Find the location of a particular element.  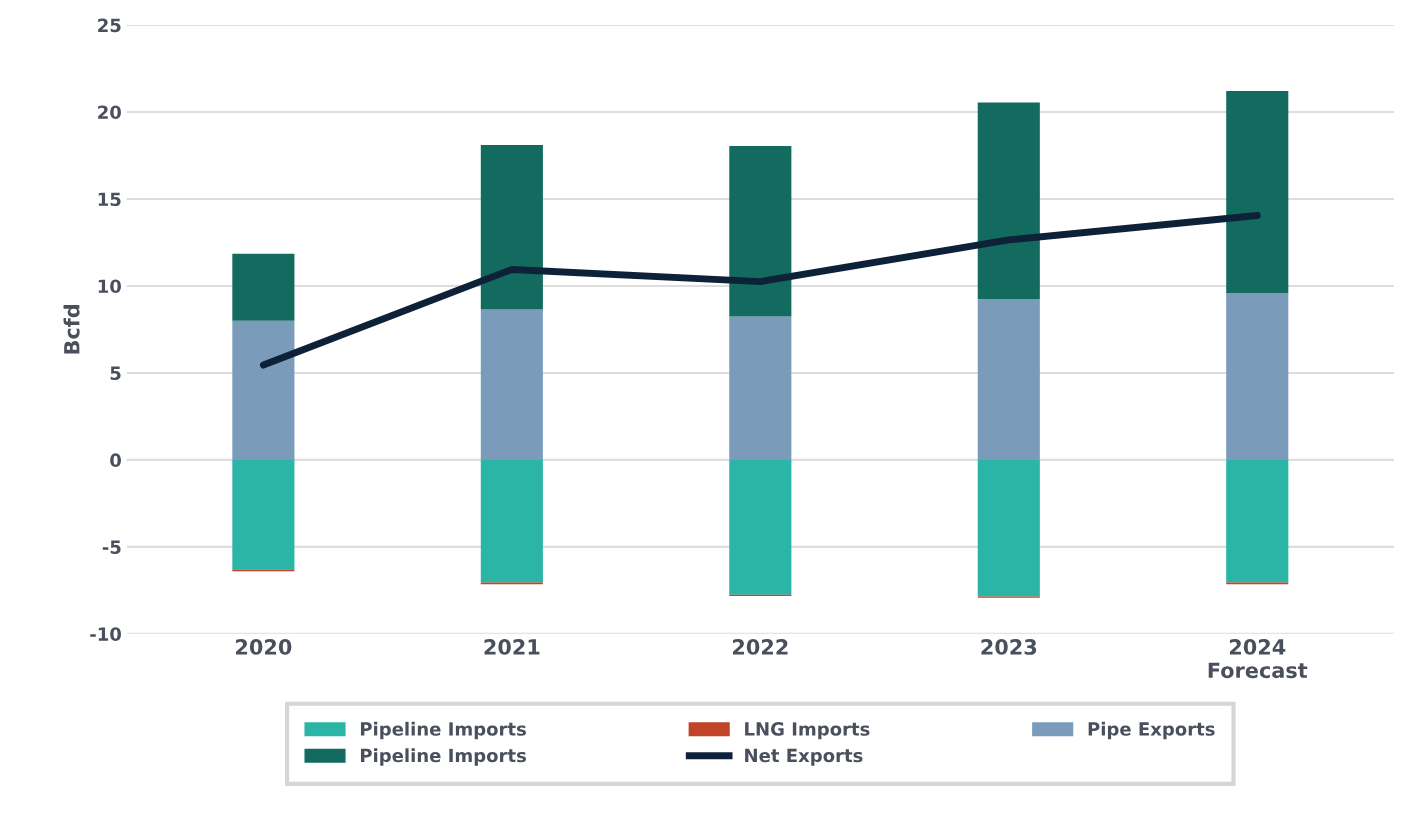

y-tick-label: 25 is located at coordinates (109, 25).